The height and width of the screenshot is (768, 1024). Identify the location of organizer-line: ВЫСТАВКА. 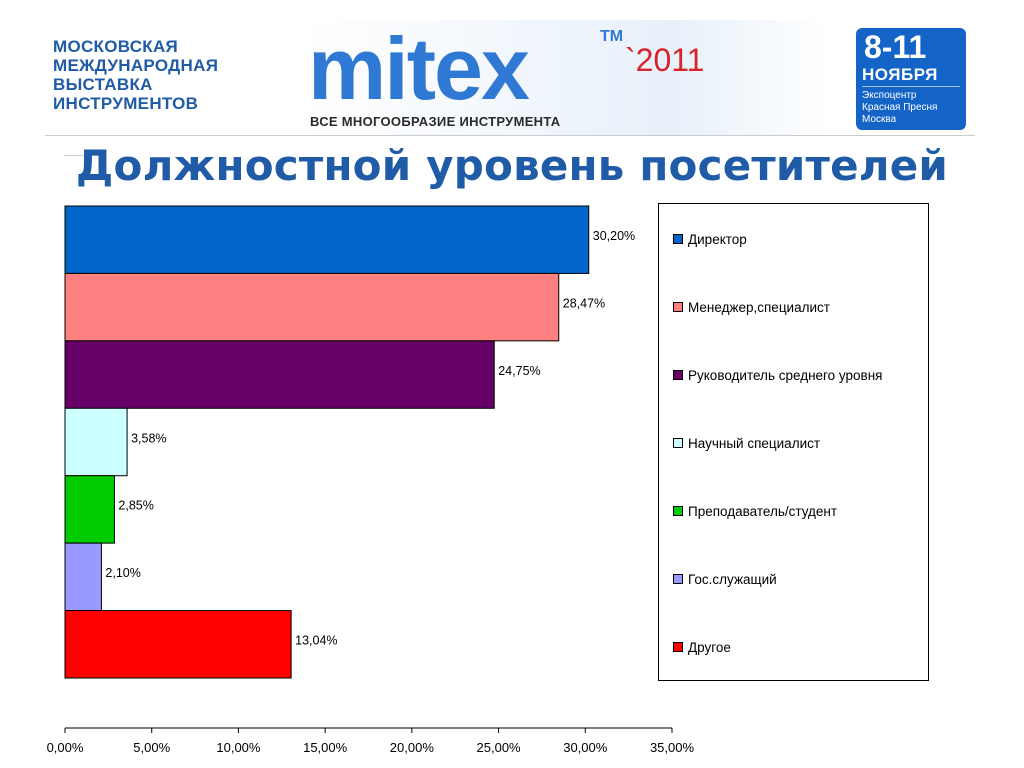
(103, 84).